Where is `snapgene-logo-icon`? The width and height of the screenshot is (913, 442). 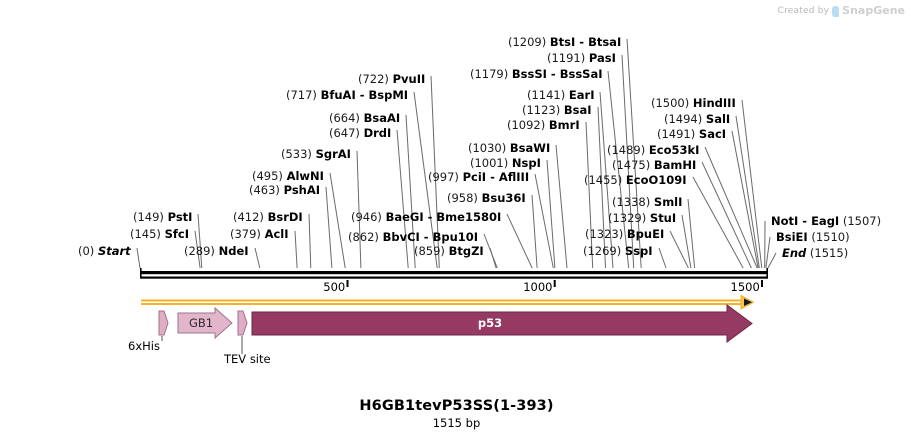
snapgene-logo-icon is located at coordinates (836, 11).